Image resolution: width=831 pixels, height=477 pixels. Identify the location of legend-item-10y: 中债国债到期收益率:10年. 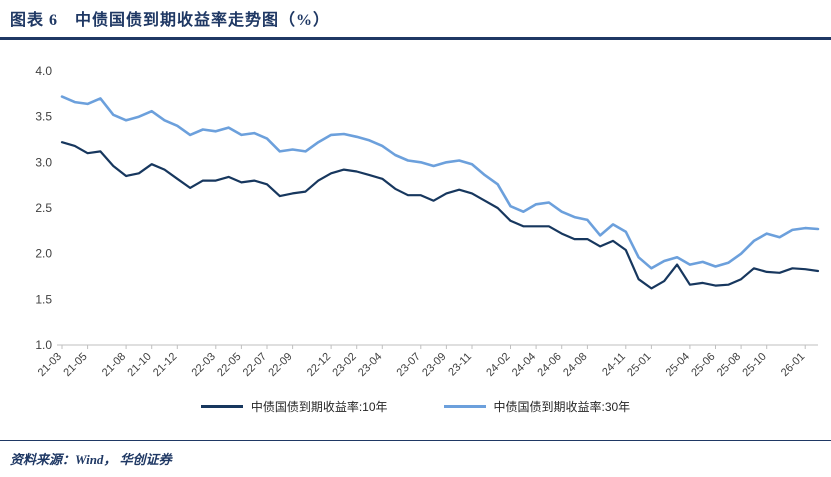
(294, 406).